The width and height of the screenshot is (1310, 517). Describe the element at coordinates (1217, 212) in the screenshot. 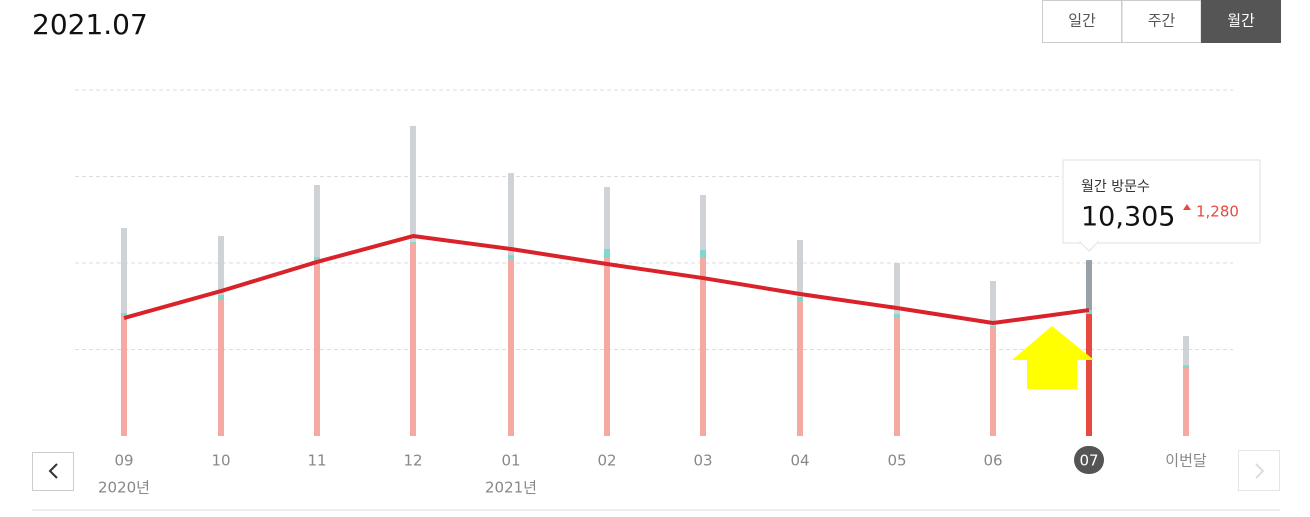

I see `tooltip-change: 1,280` at that location.